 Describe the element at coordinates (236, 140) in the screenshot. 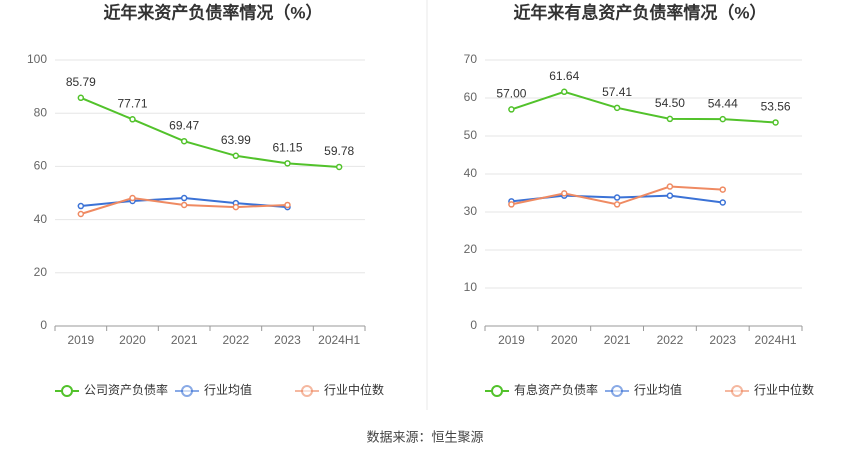

I see `data-label: 63.99` at that location.